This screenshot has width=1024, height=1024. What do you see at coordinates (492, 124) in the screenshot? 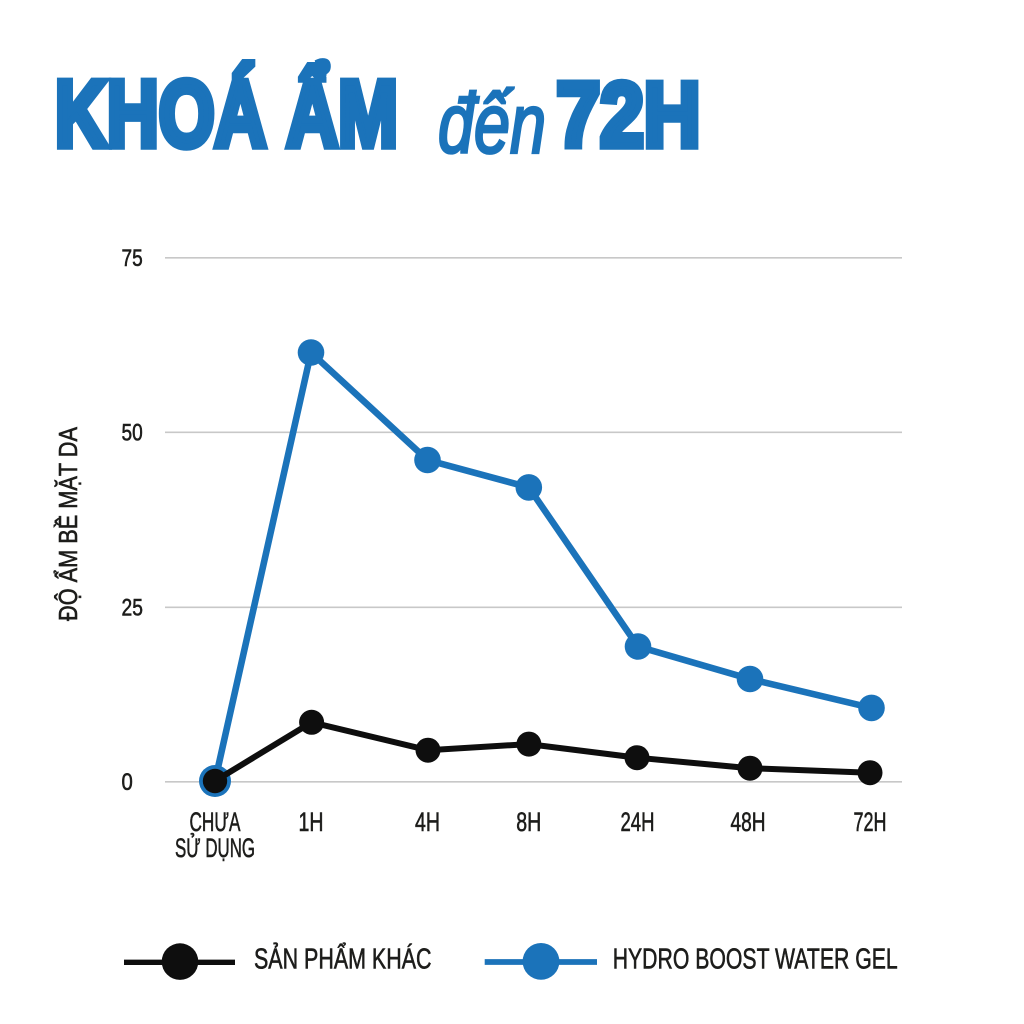
I see `svg-text: đến` at bounding box center [492, 124].